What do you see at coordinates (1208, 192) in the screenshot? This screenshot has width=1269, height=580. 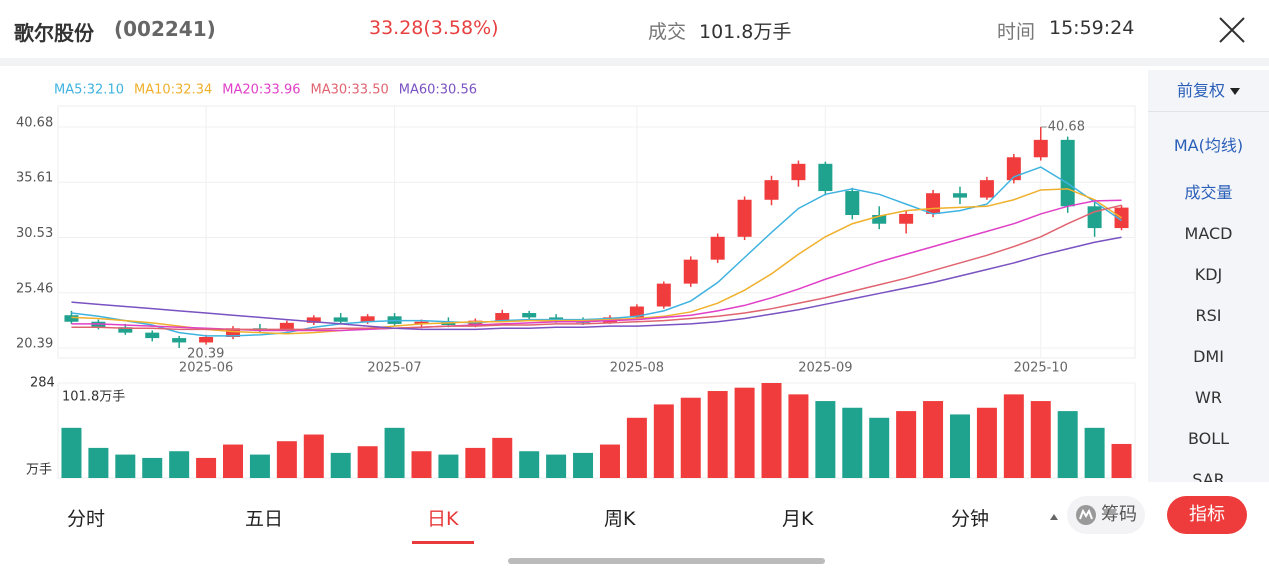 I see `menu-item: 成交量` at bounding box center [1208, 192].